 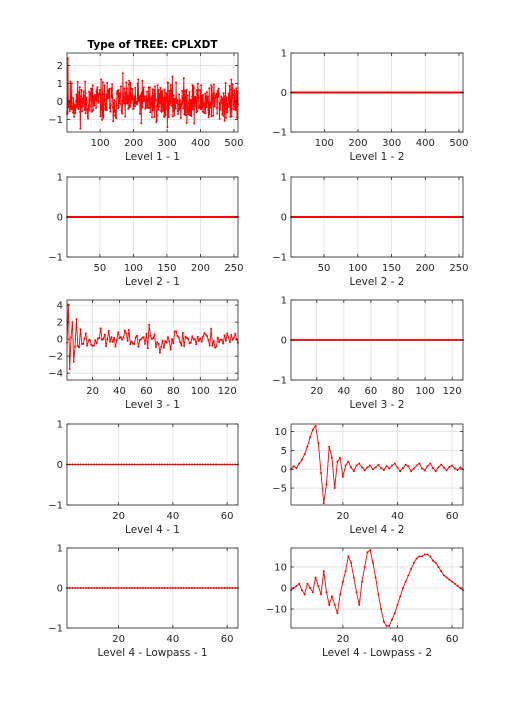 I want to click on axes-box, so click(x=377, y=464).